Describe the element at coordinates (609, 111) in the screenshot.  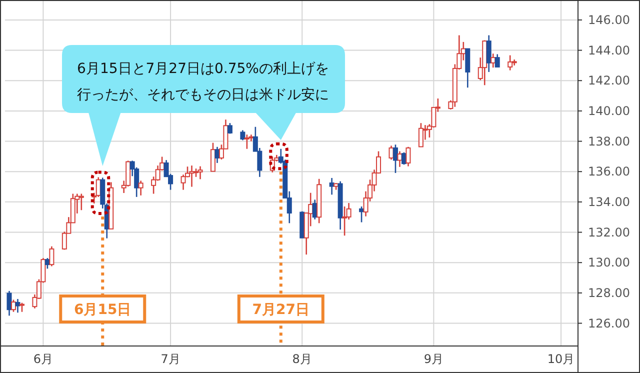
I see `y-tick-label: 140.00` at that location.